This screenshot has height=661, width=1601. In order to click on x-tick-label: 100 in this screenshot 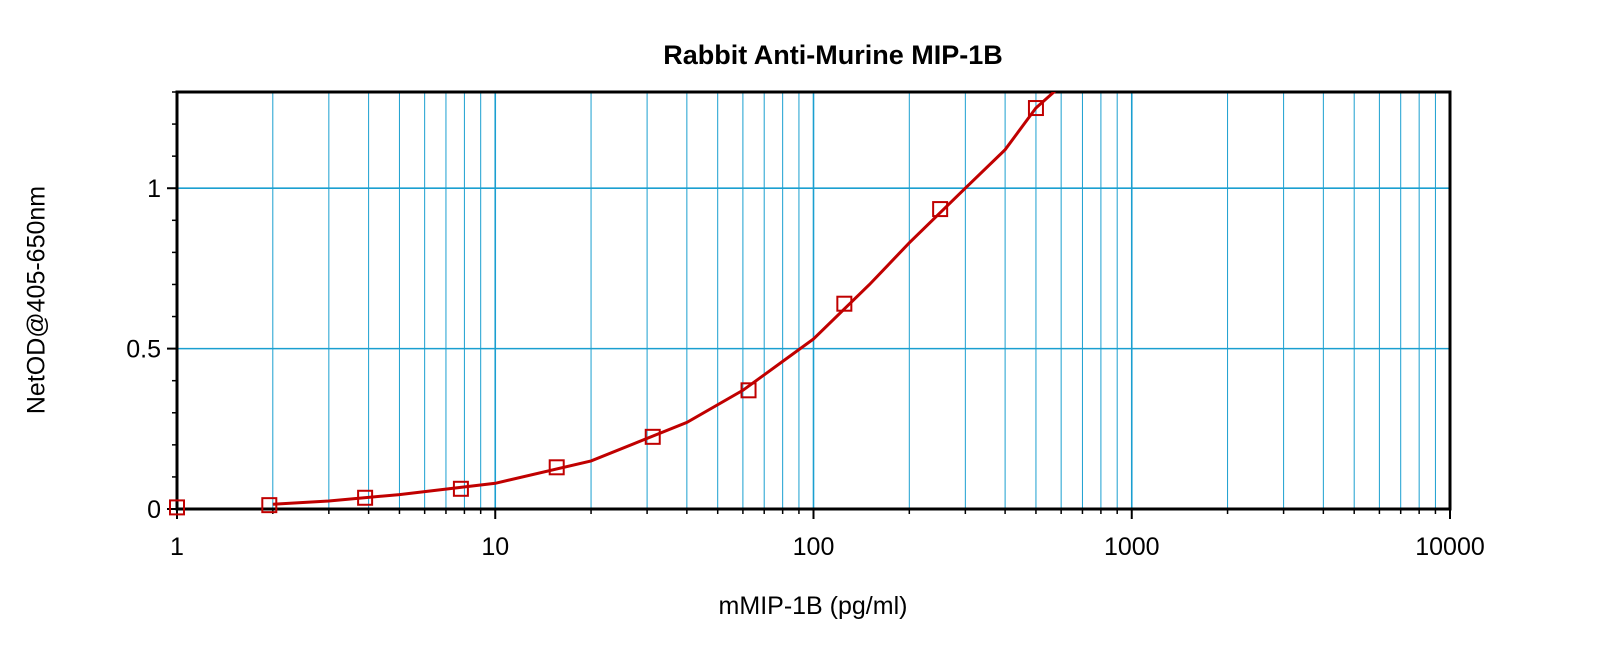, I will do `click(814, 547)`.